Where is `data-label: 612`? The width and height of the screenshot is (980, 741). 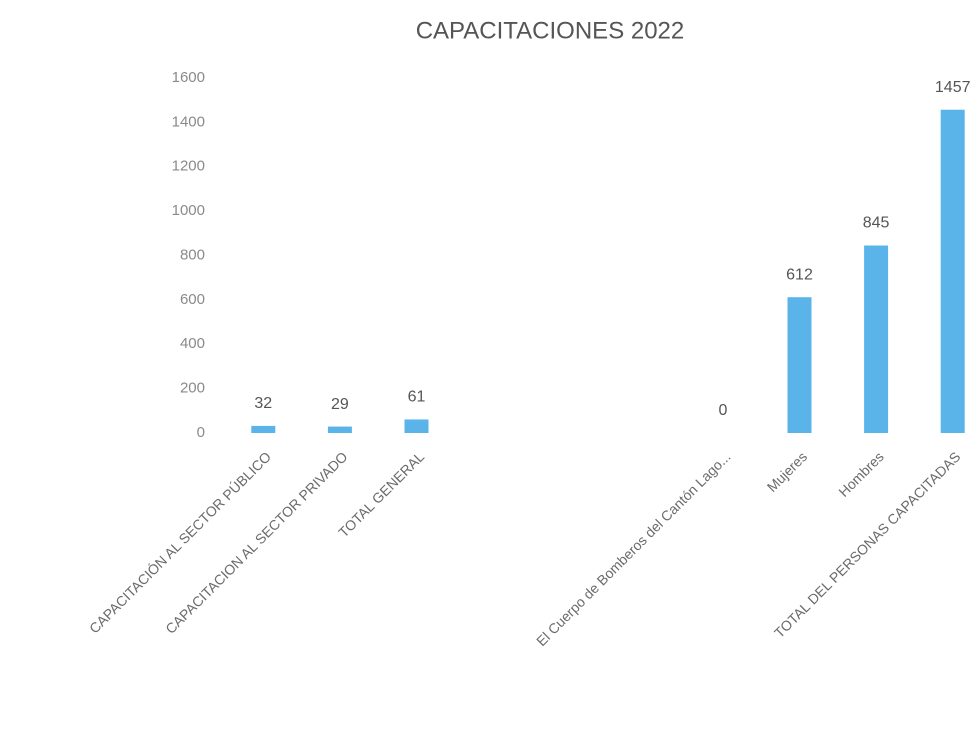
data-label: 612 is located at coordinates (799, 274).